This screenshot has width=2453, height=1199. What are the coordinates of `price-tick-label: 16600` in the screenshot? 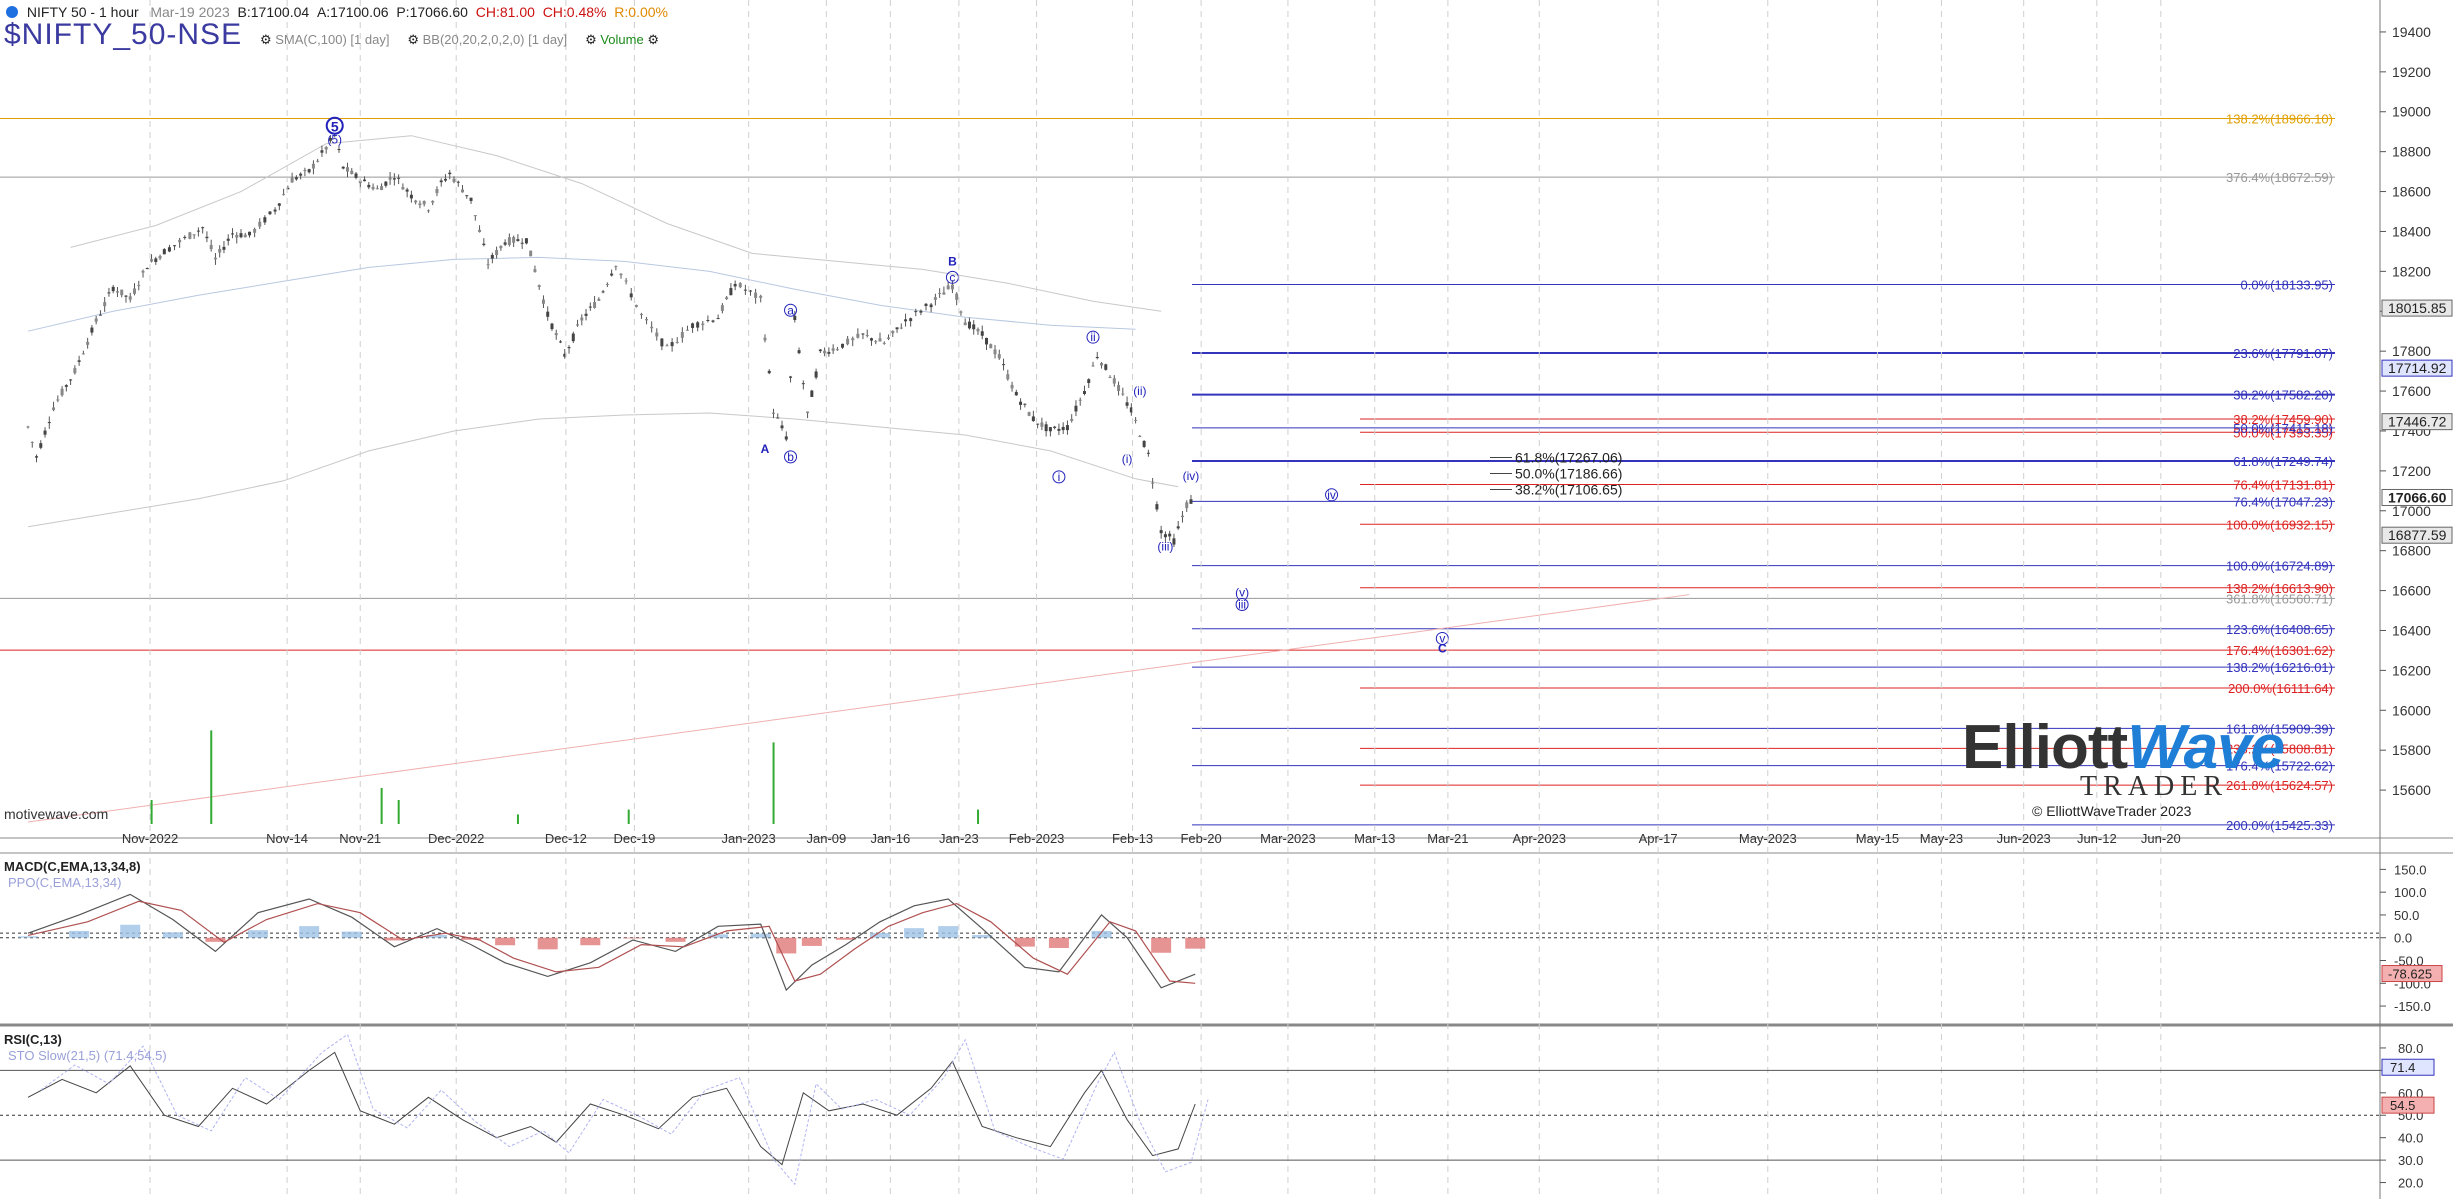 It's located at (2411, 591).